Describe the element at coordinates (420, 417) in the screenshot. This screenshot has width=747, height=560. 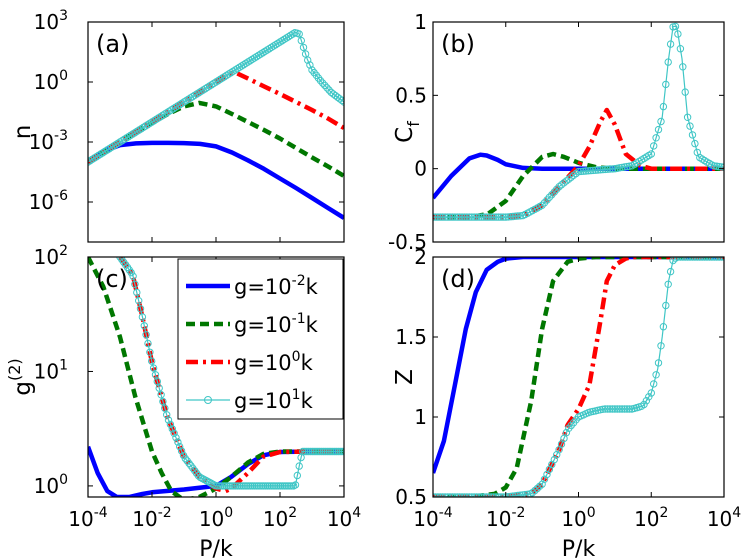
I see `y-tick-label: 1` at that location.